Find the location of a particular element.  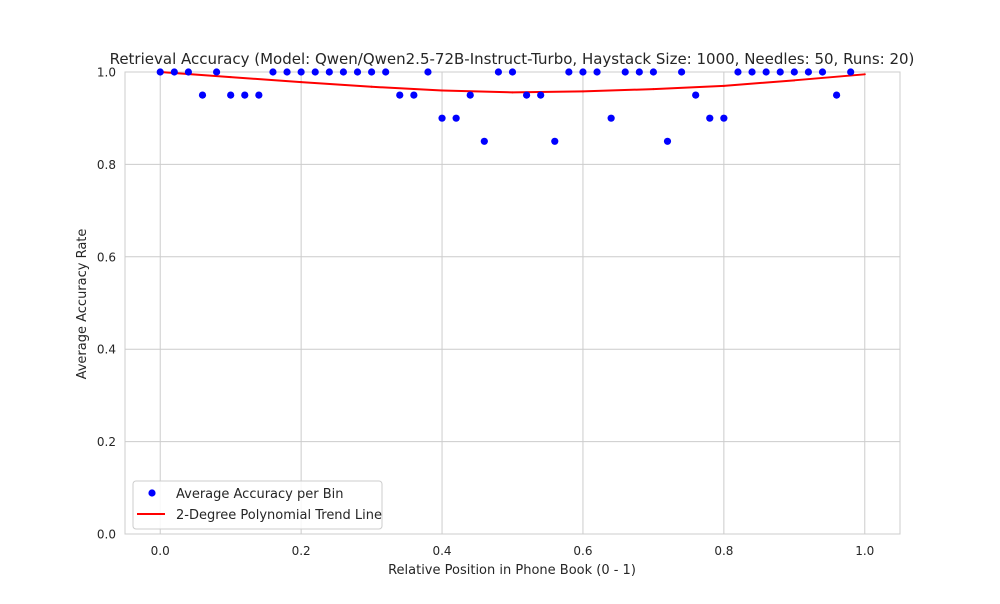

y-tick-label: 0.4 is located at coordinates (106, 350).